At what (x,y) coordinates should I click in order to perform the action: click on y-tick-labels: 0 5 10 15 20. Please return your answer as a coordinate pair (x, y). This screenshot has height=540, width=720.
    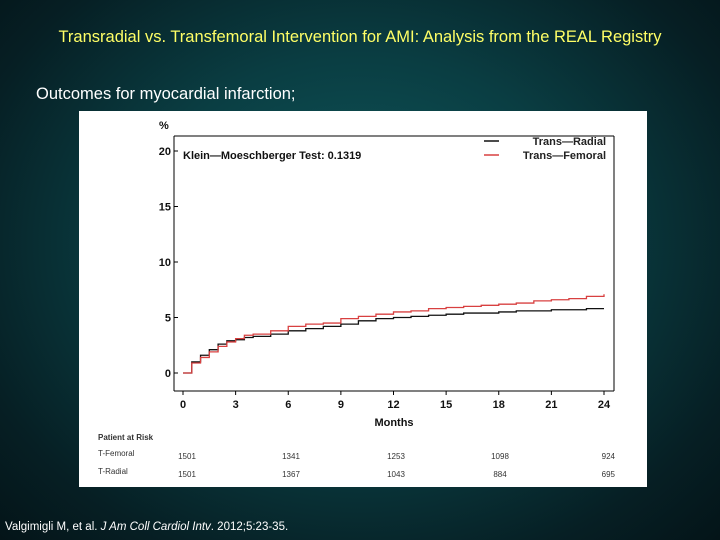
    Looking at the image, I should click on (168, 263).